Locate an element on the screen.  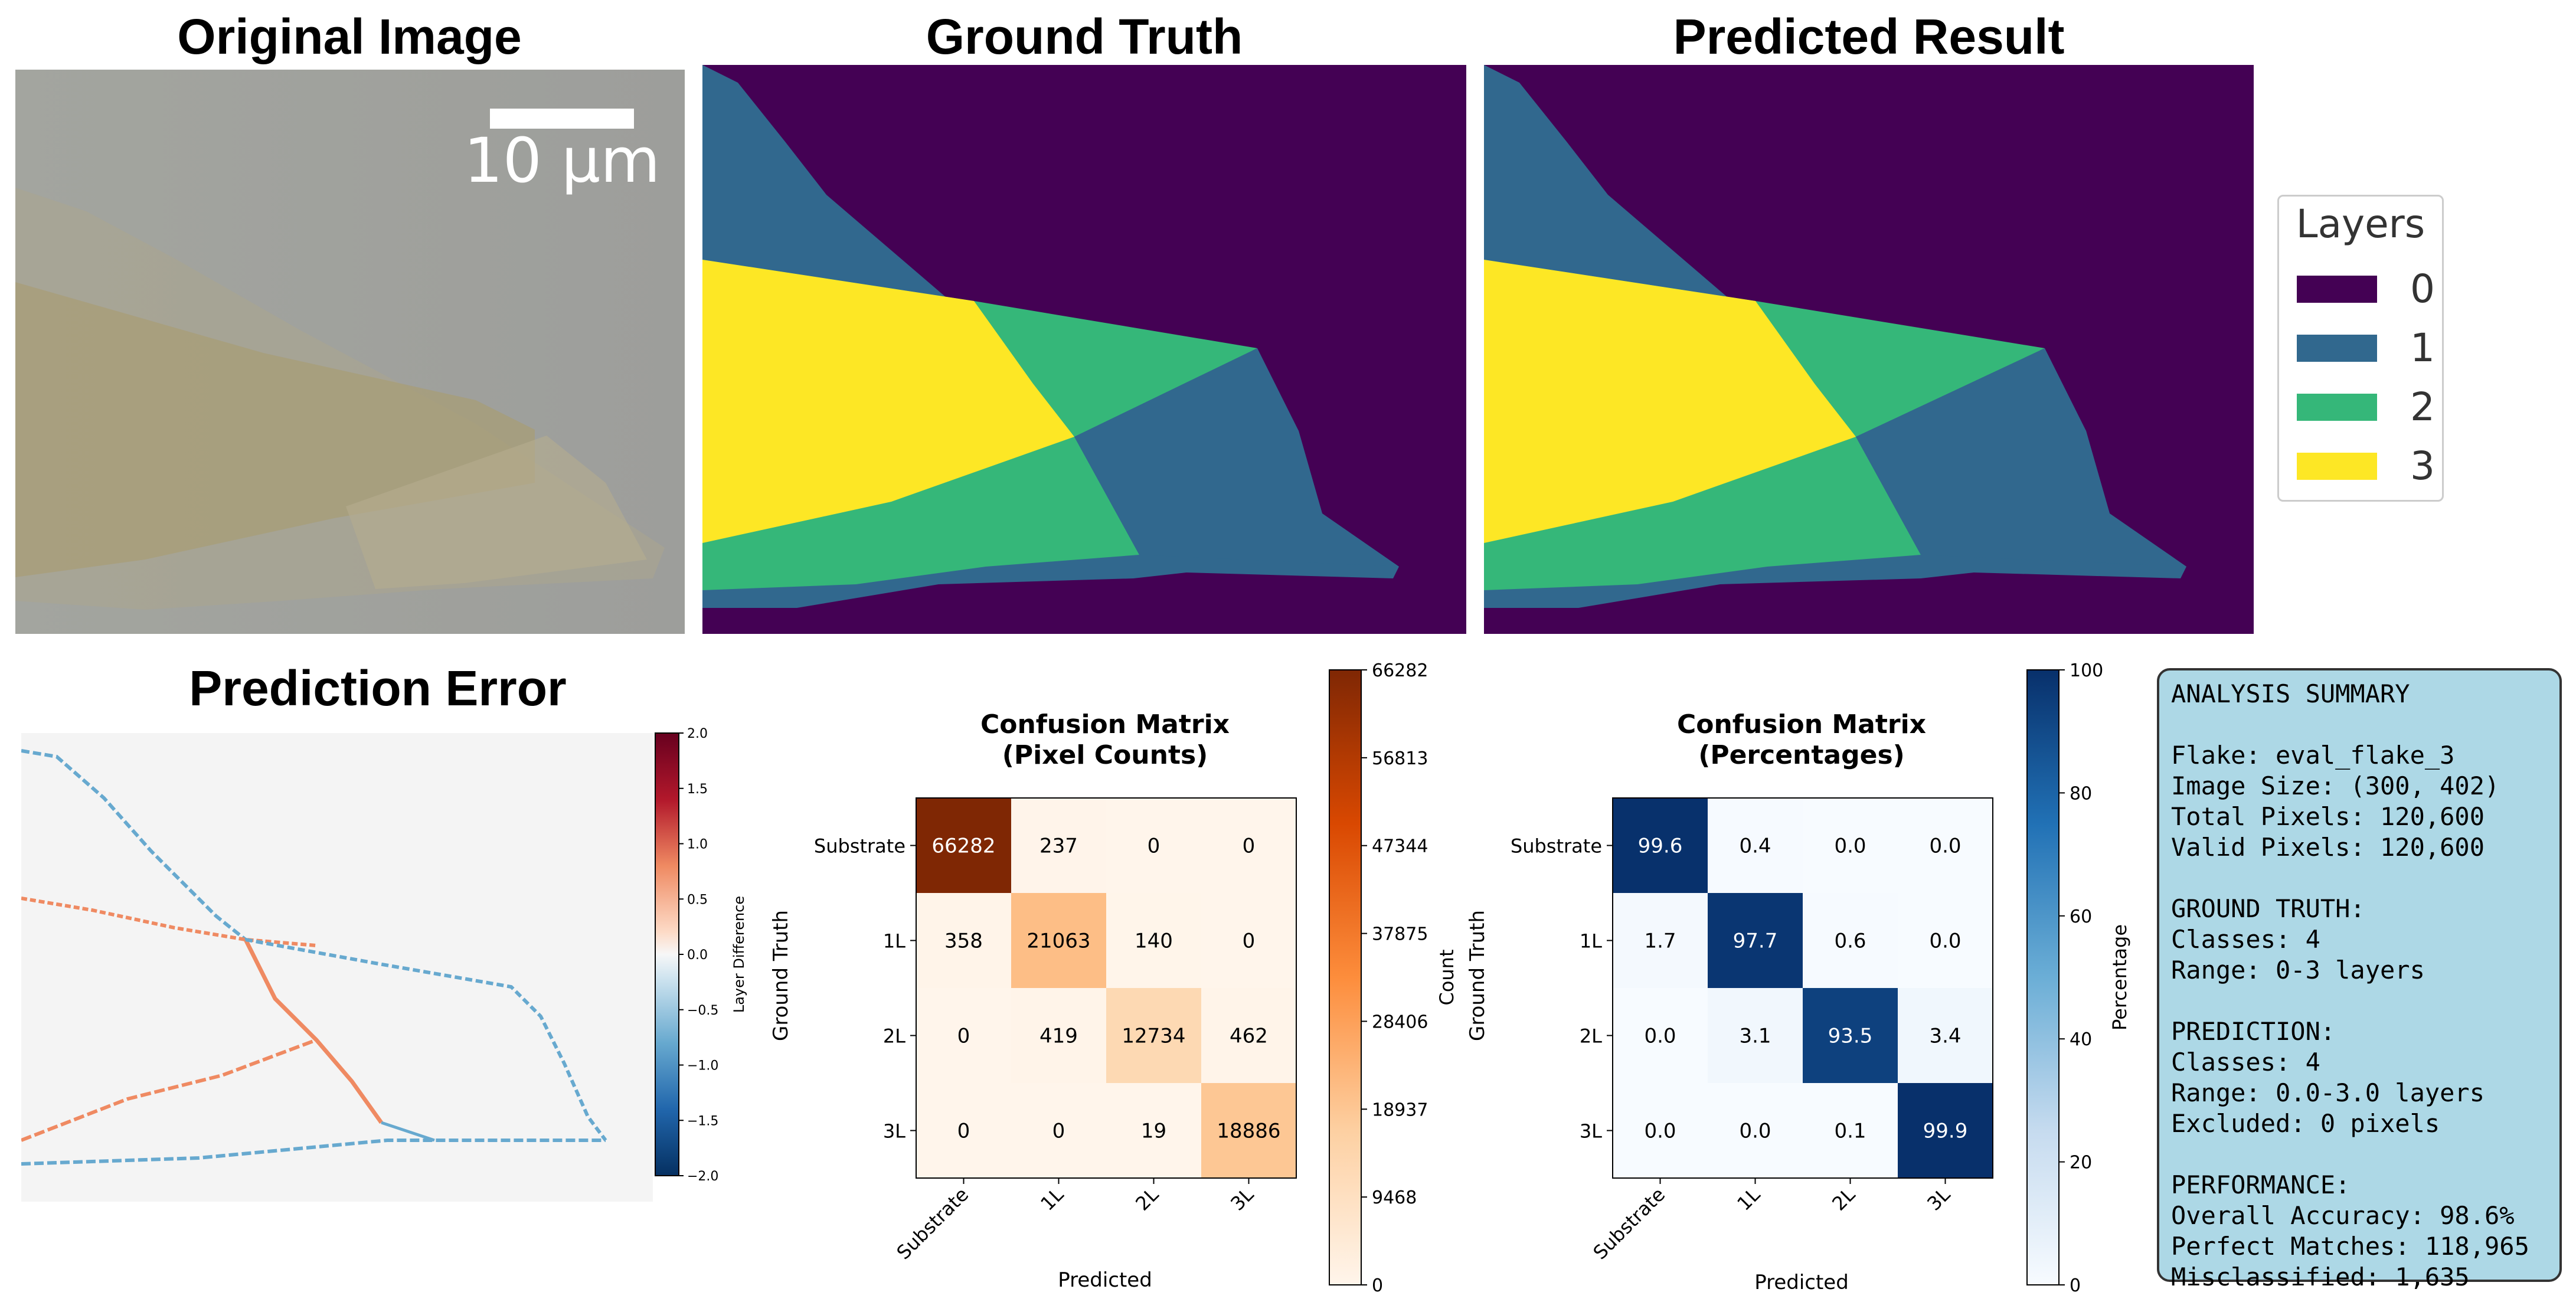
pred-layer-1-wedge is located at coordinates (2021, 457).